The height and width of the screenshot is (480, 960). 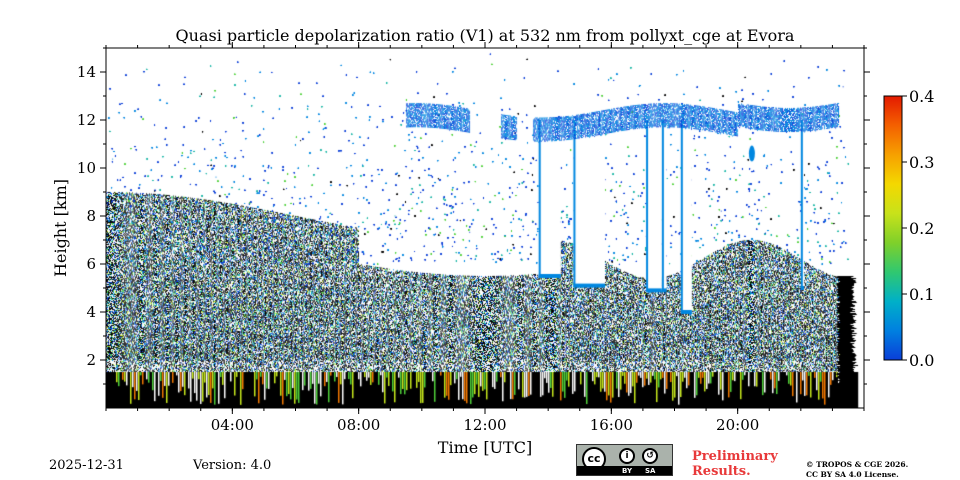 I want to click on x-axis-label: Time [UTC], so click(x=485, y=447).